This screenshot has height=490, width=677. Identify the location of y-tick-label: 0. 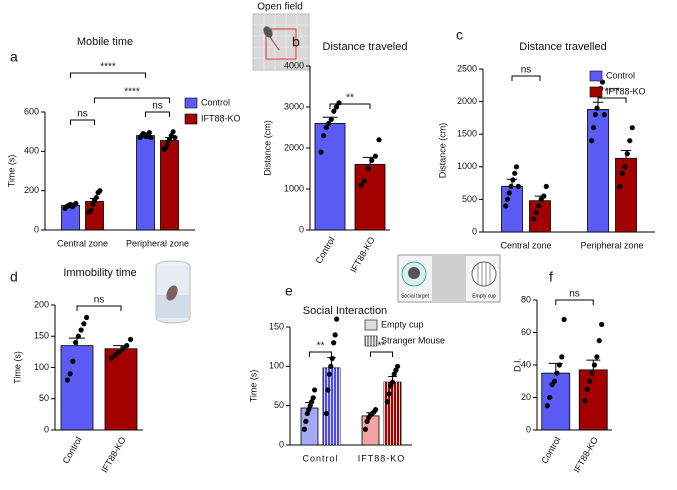
(281, 444).